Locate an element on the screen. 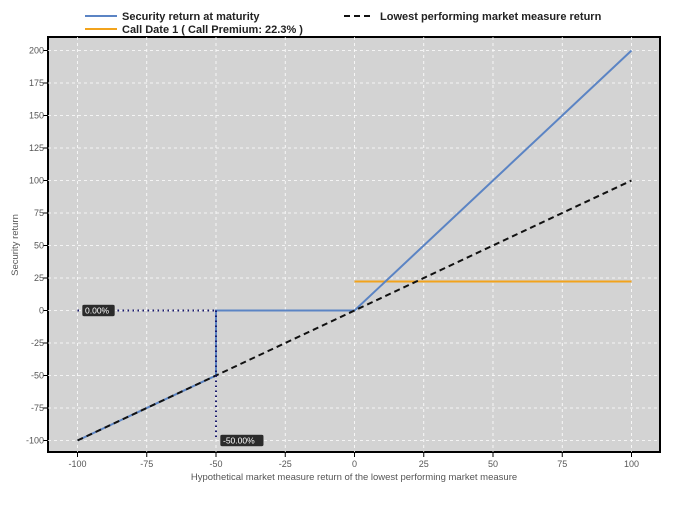  y-tick-label: -25 is located at coordinates (37, 343).